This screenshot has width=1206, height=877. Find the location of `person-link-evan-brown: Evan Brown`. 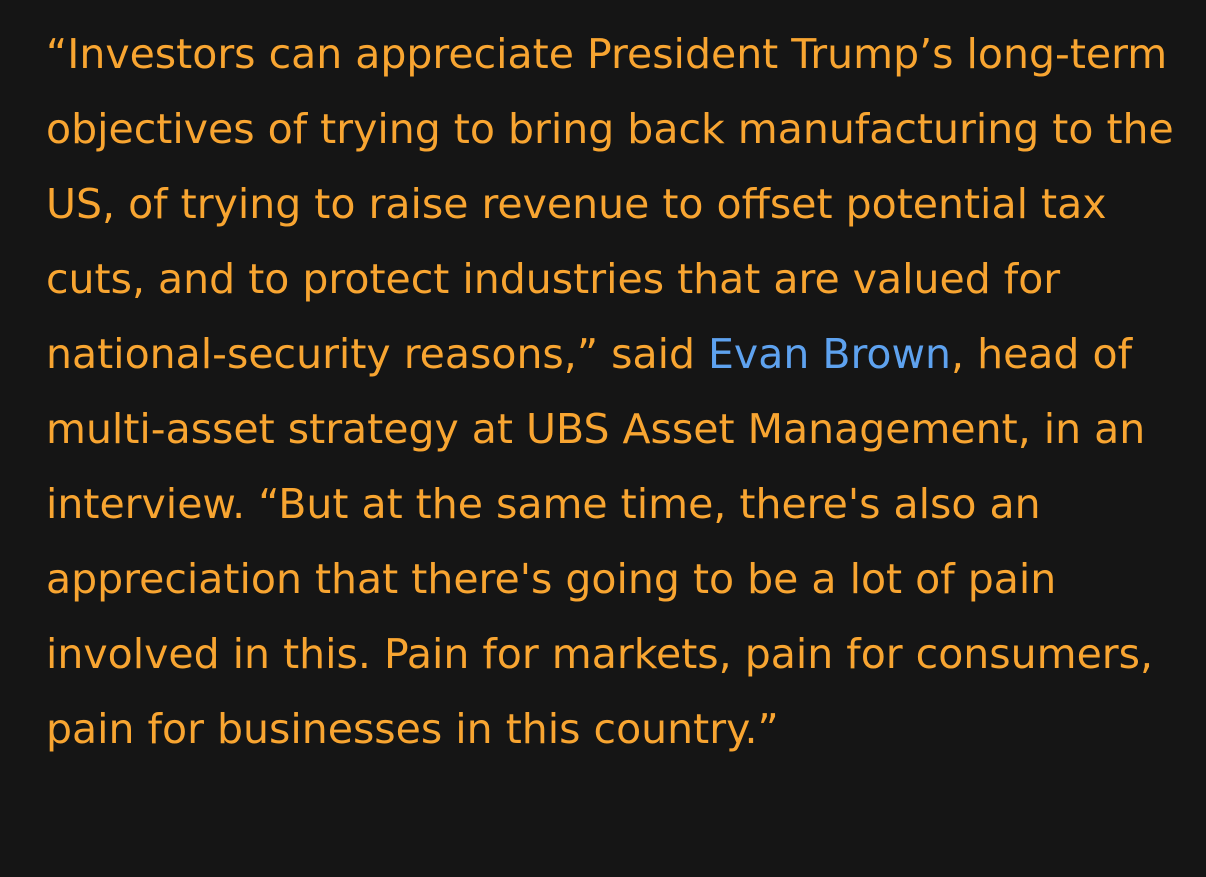

person-link-evan-brown: Evan Brown is located at coordinates (830, 354).